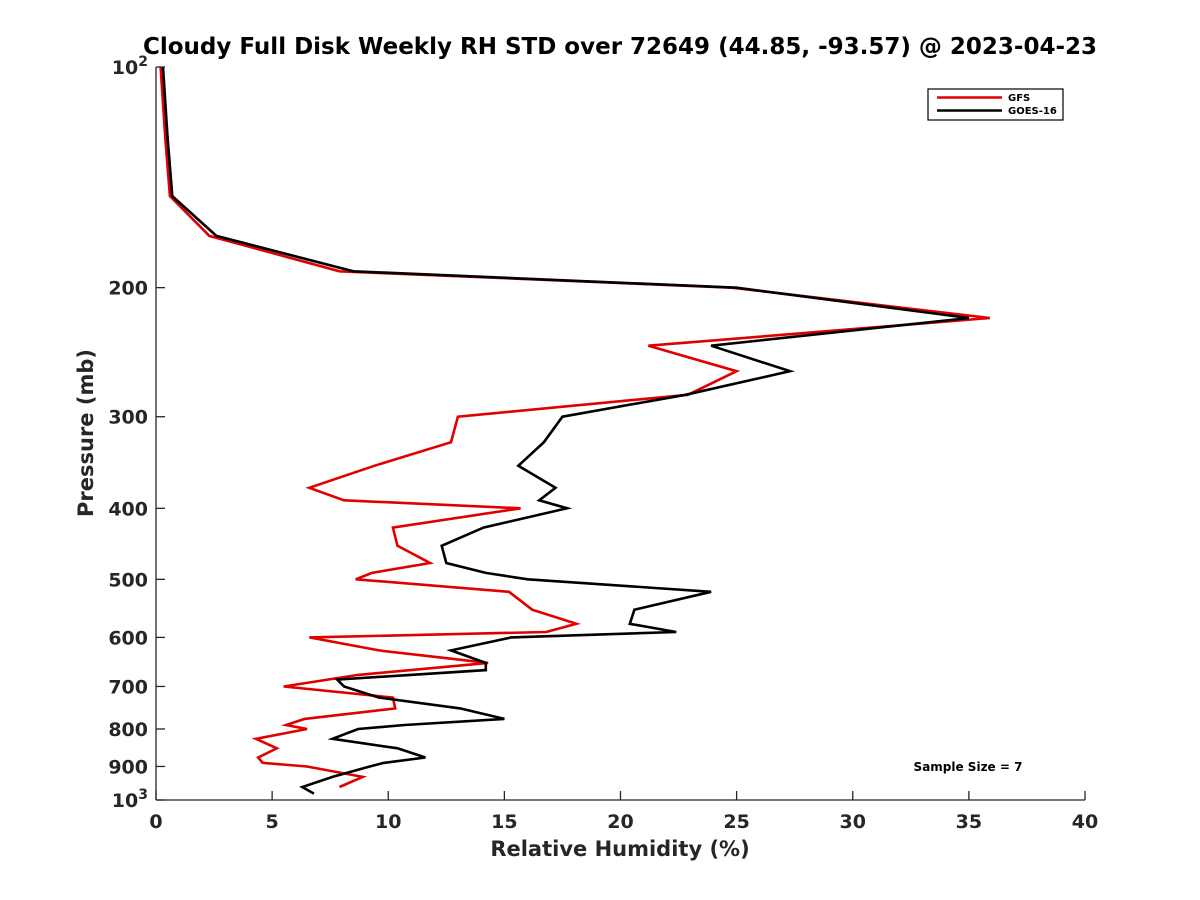  Describe the element at coordinates (128, 289) in the screenshot. I see `y-tick-label: 200` at that location.